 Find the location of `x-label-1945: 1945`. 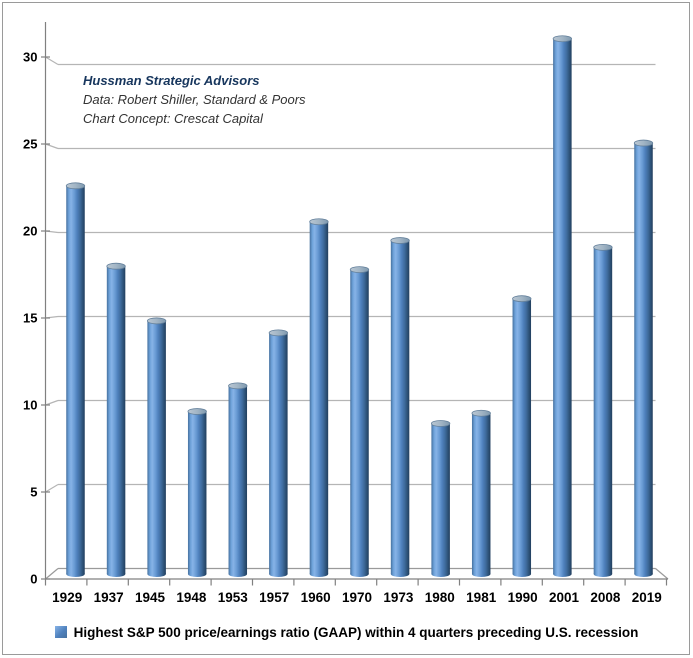

x-label-1945: 1945 is located at coordinates (150, 597).